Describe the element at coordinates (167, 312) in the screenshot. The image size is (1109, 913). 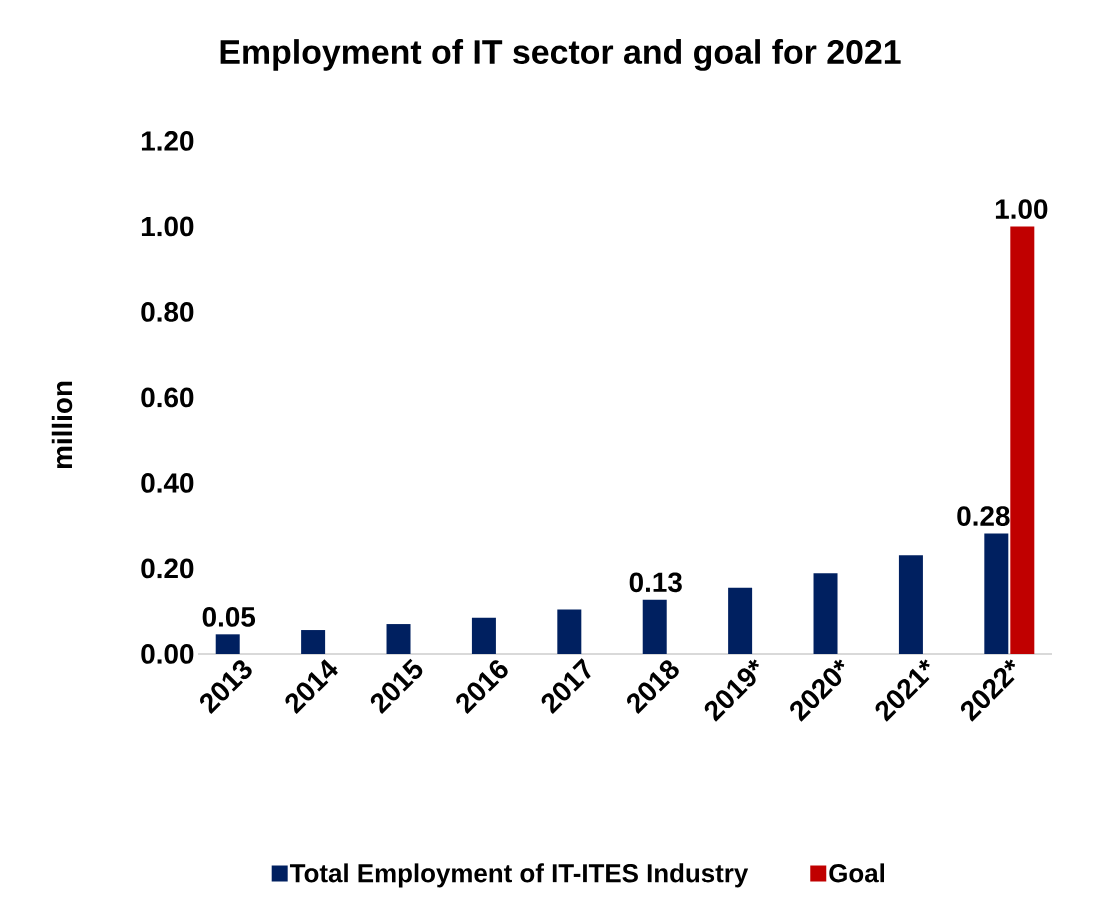
I see `y-tick-label: 0.80` at that location.